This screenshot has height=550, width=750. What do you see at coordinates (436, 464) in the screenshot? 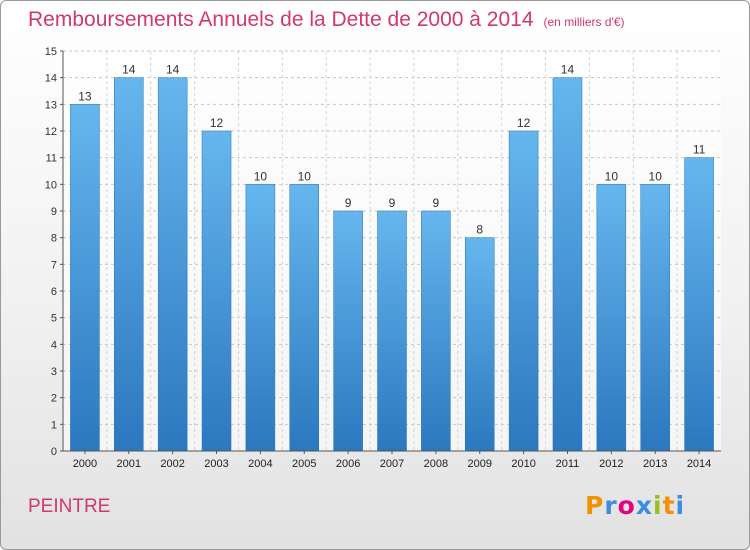
I see `x-tick-label: 2008` at bounding box center [436, 464].